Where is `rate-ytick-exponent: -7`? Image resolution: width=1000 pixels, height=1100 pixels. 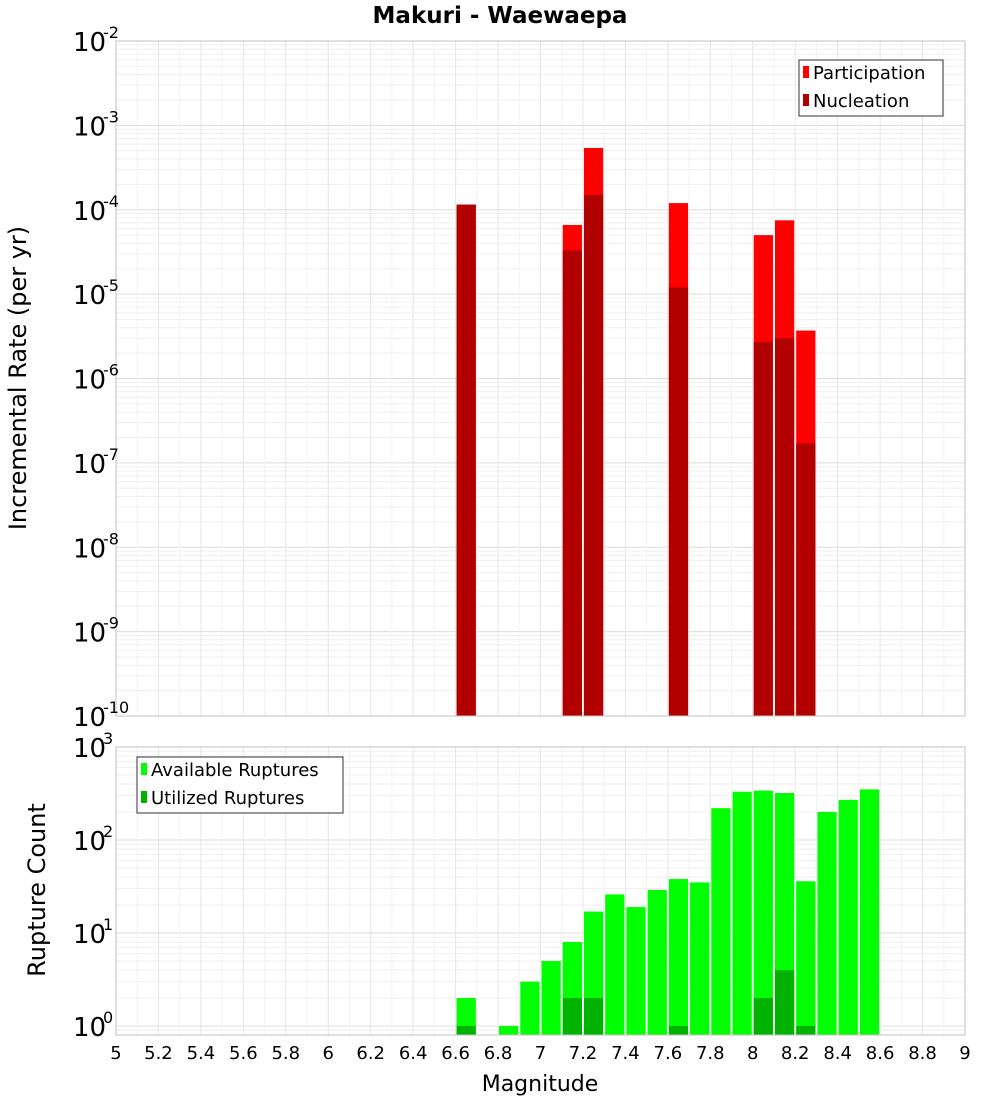 rate-ytick-exponent: -7 is located at coordinates (111, 454).